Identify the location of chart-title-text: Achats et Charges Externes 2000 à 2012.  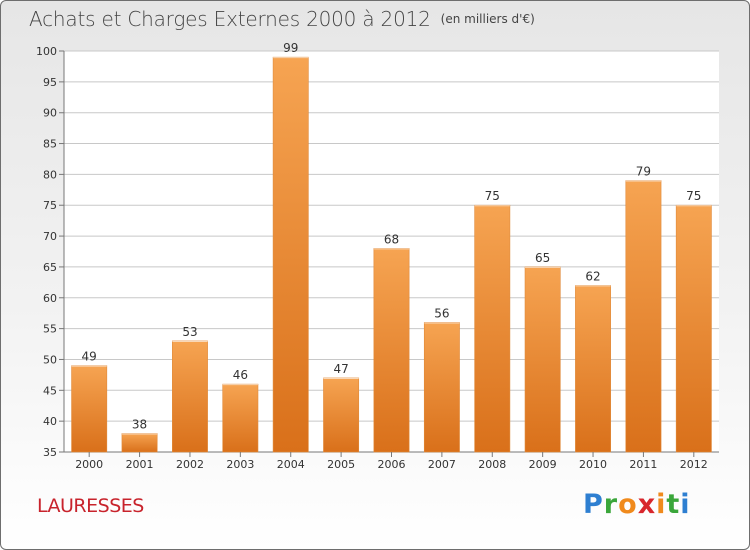
(230, 19).